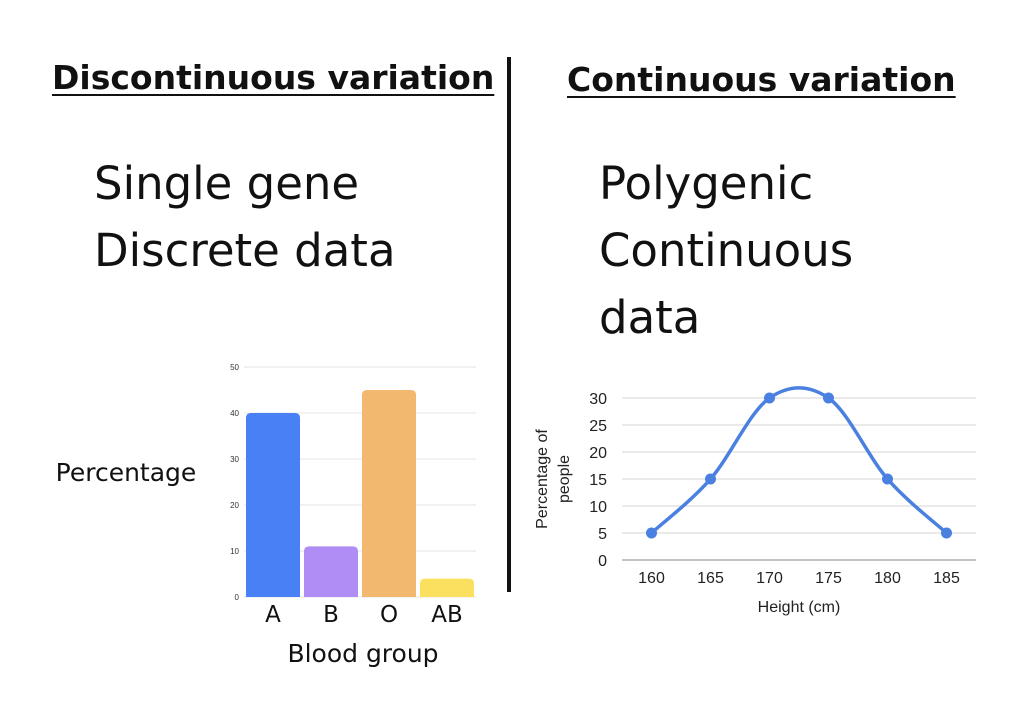  What do you see at coordinates (602, 561) in the screenshot?
I see `line-y-tick-label: 0` at bounding box center [602, 561].